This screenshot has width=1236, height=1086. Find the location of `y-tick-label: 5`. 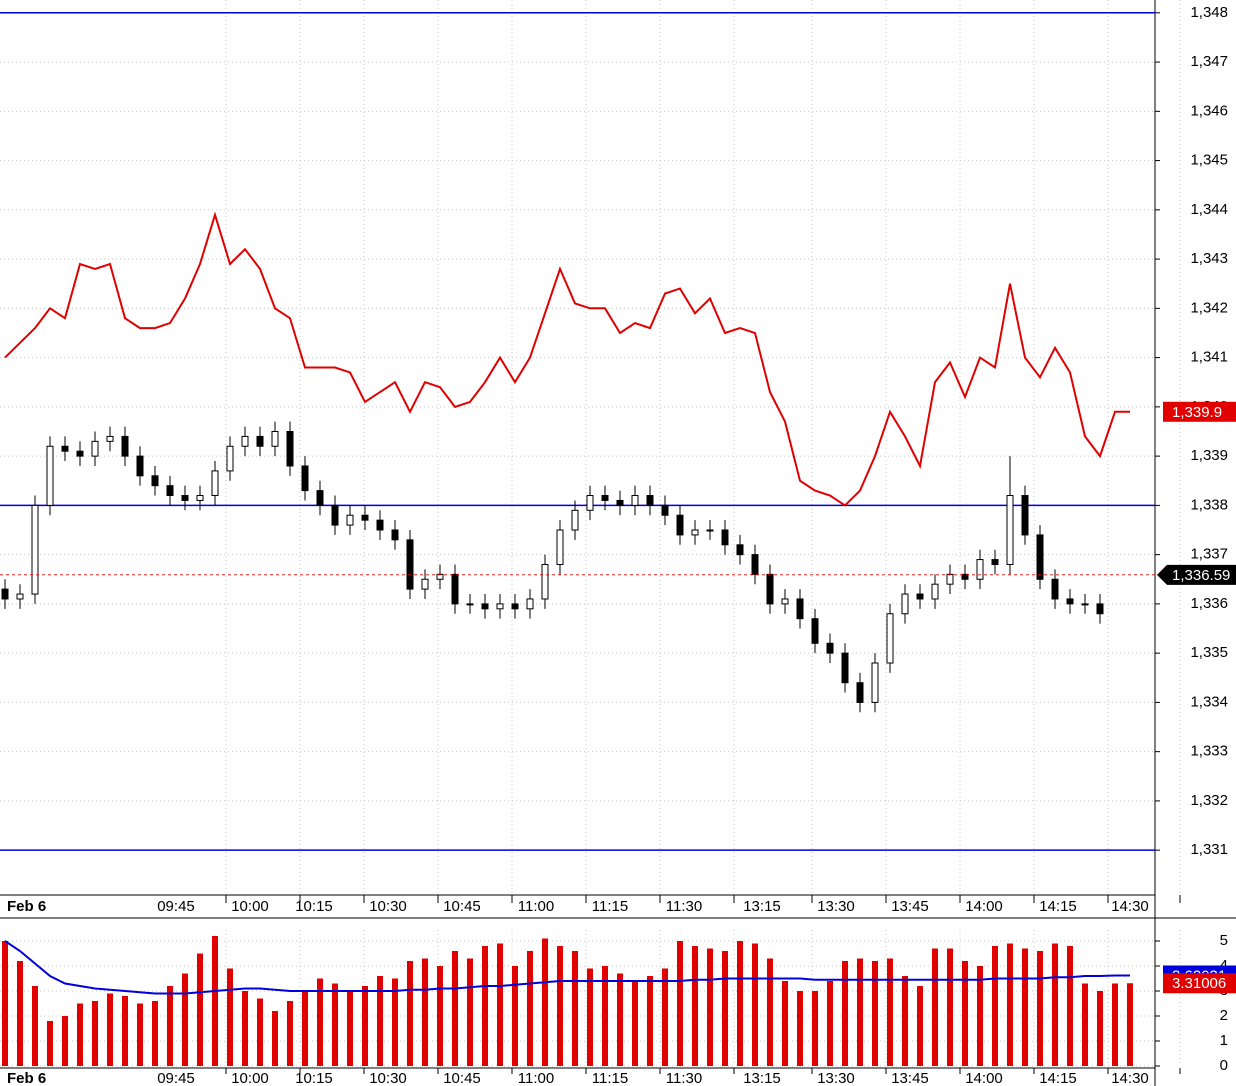

y-tick-label: 5 is located at coordinates (1224, 940).